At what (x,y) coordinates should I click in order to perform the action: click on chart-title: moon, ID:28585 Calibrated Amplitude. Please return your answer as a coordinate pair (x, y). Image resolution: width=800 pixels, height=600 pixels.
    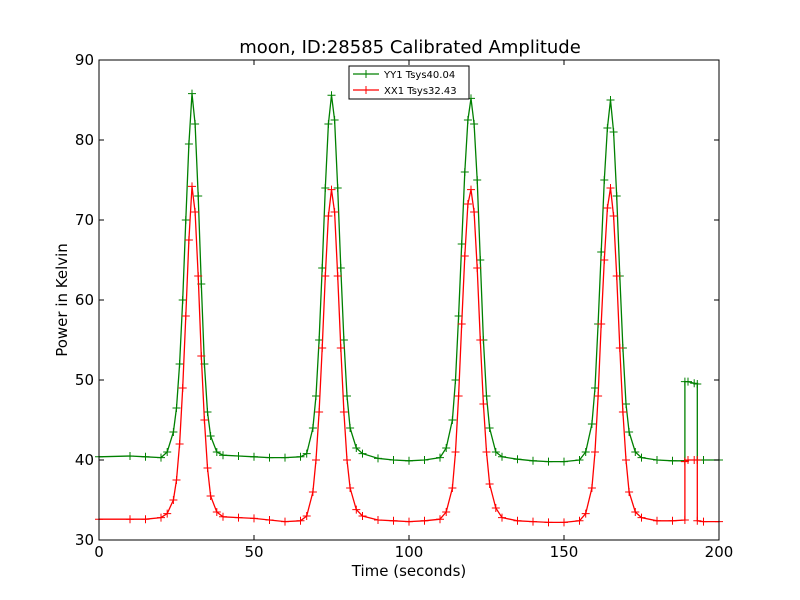
    Looking at the image, I should click on (410, 47).